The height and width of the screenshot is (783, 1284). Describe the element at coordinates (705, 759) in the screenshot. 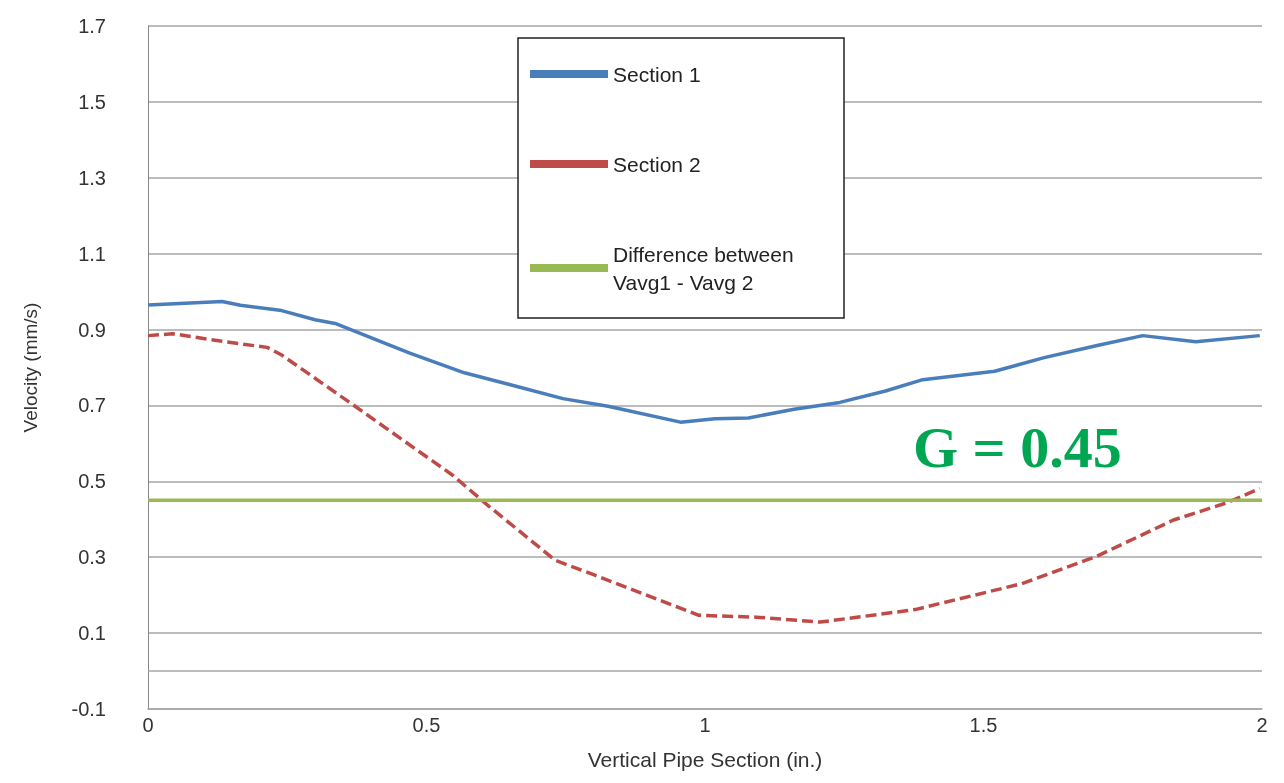

I see `x-axis-title: Vertical Pipe Section (in.)` at that location.